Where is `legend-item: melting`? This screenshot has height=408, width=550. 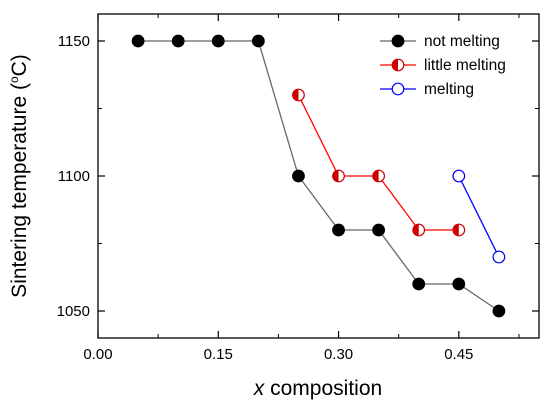
legend-item: melting is located at coordinates (427, 89).